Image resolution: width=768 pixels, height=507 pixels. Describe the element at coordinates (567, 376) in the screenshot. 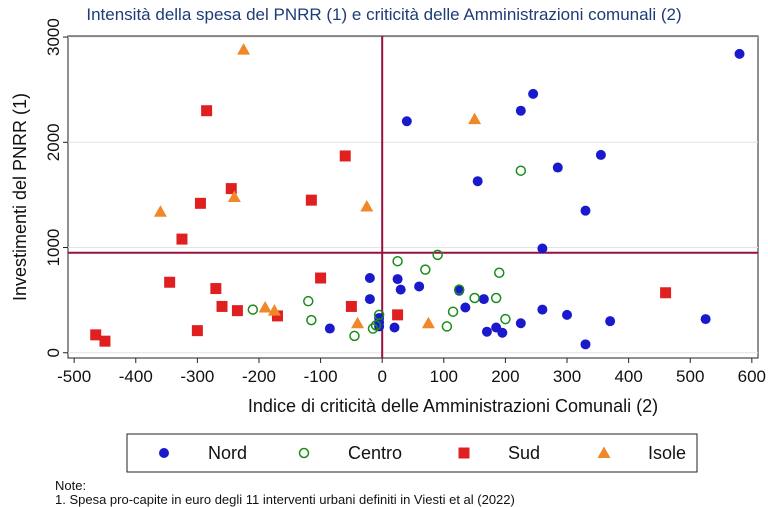

I see `x-tick-label: 300` at that location.